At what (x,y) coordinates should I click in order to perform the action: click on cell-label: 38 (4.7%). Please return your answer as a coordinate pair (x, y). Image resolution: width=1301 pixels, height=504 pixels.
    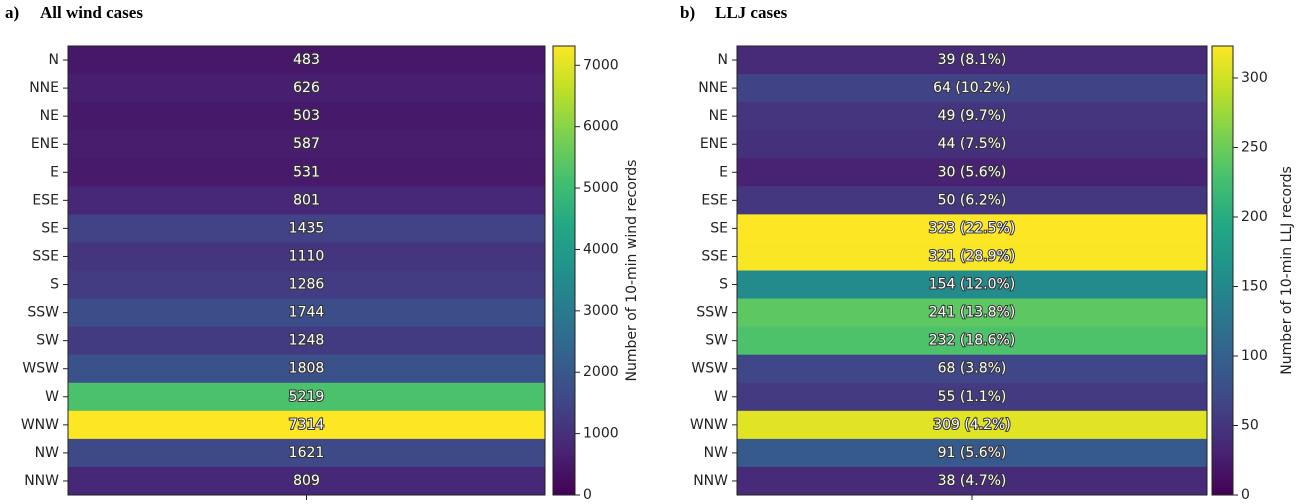
    Looking at the image, I should click on (972, 481).